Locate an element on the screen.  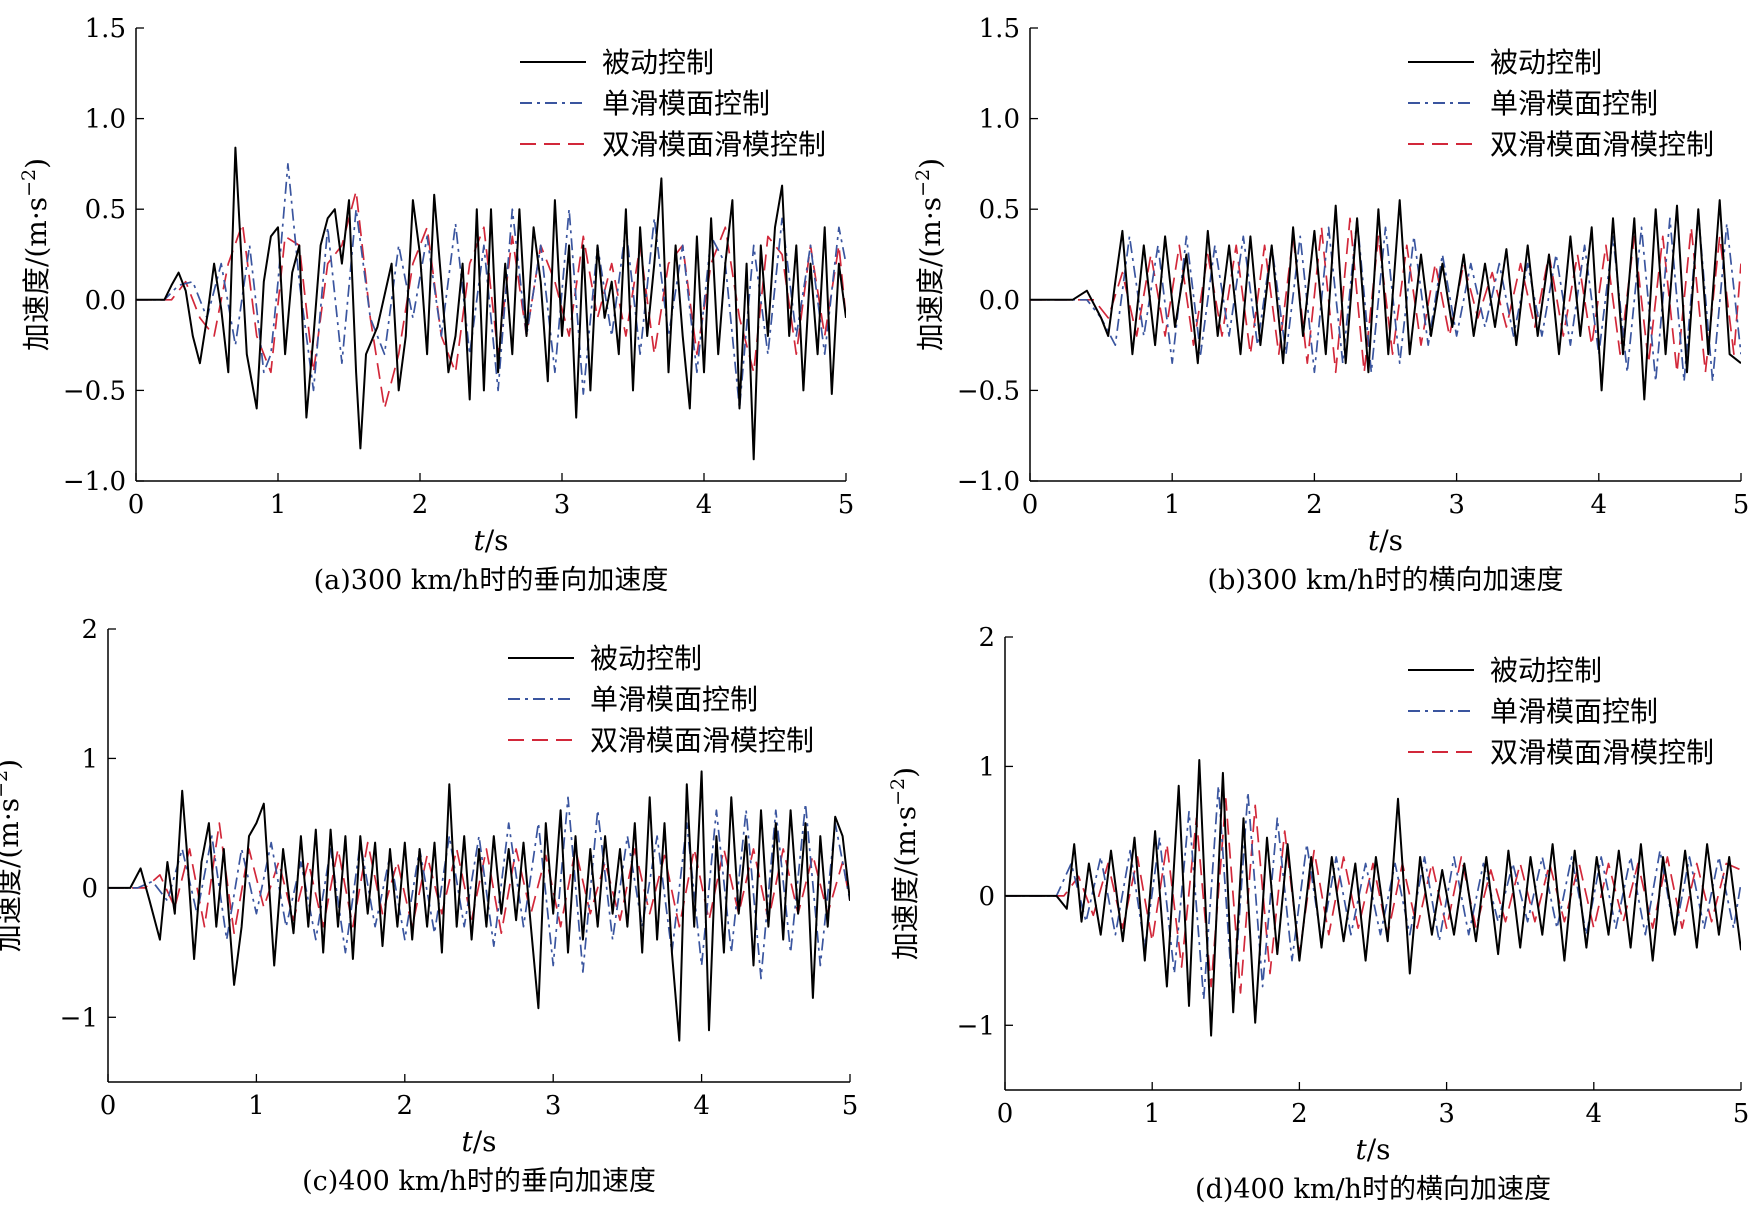
panel-caption: (d)400 km/h时的横向加速度 is located at coordinates (1373, 1189).